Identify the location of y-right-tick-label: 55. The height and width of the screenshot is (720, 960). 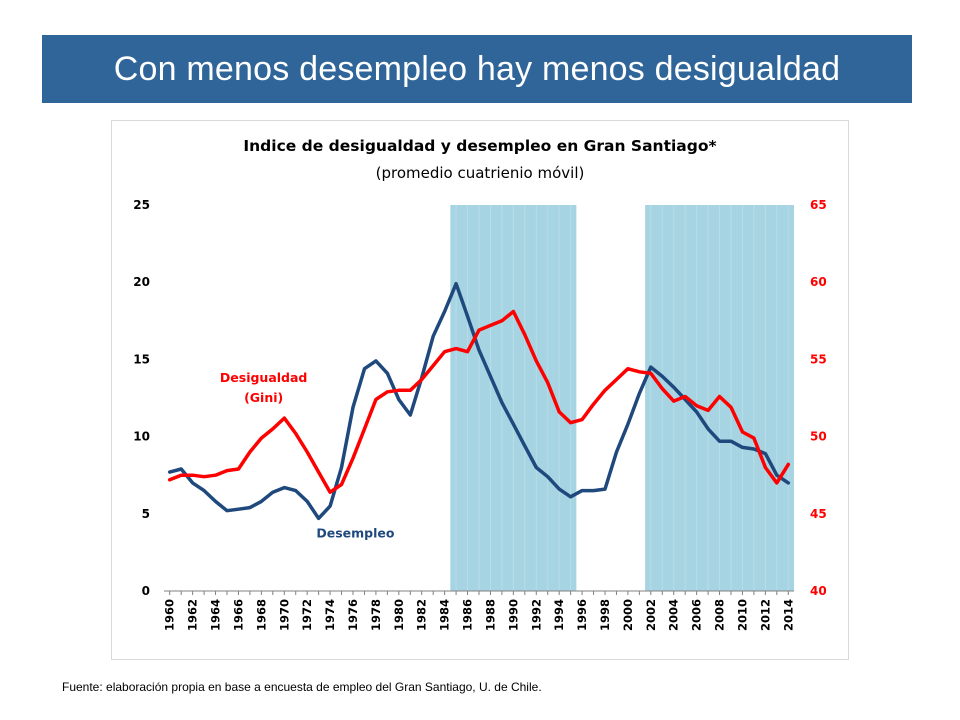
(818, 359).